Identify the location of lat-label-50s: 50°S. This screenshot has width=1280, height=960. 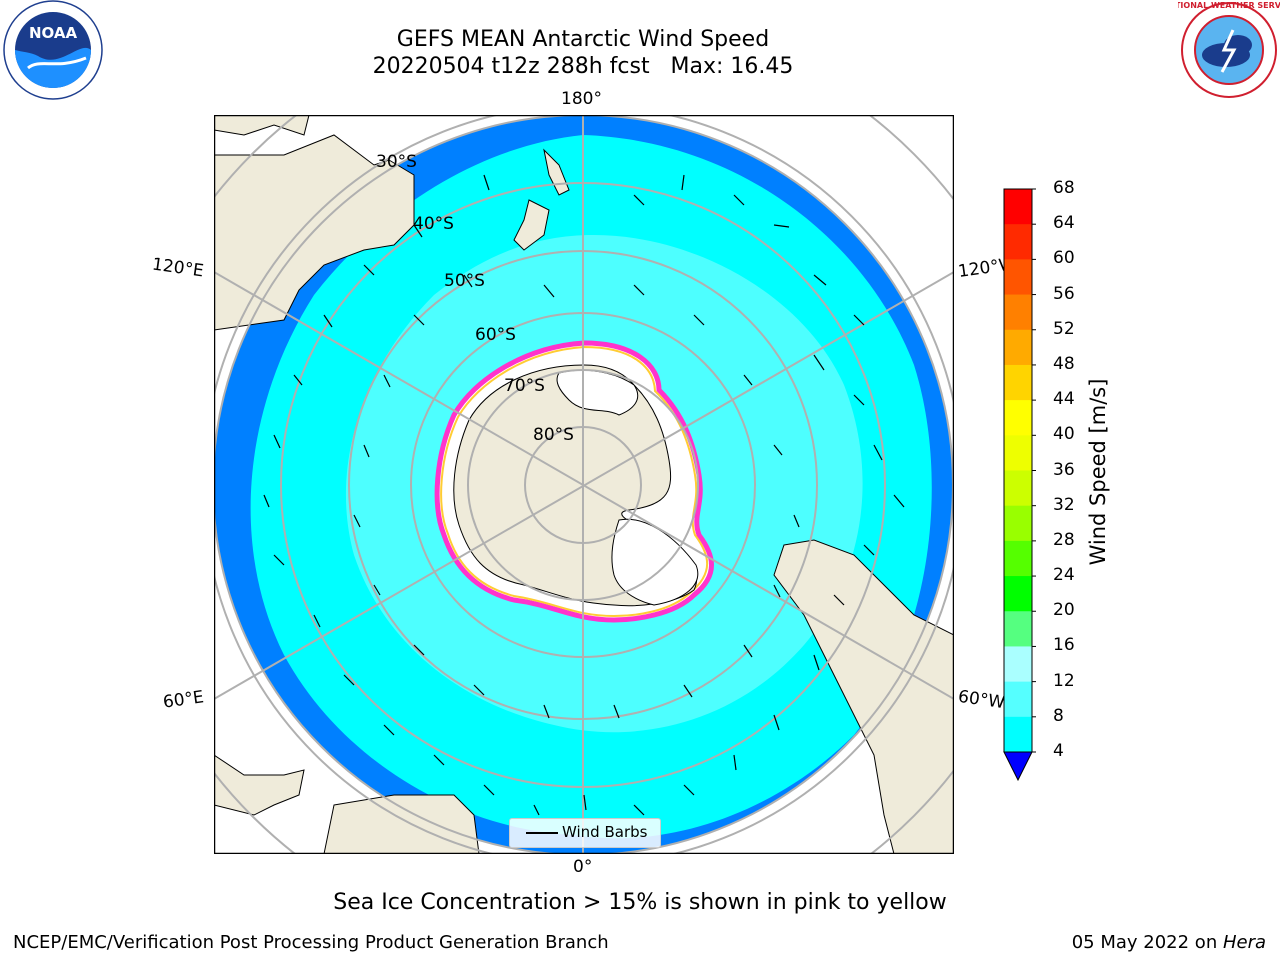
(464, 281).